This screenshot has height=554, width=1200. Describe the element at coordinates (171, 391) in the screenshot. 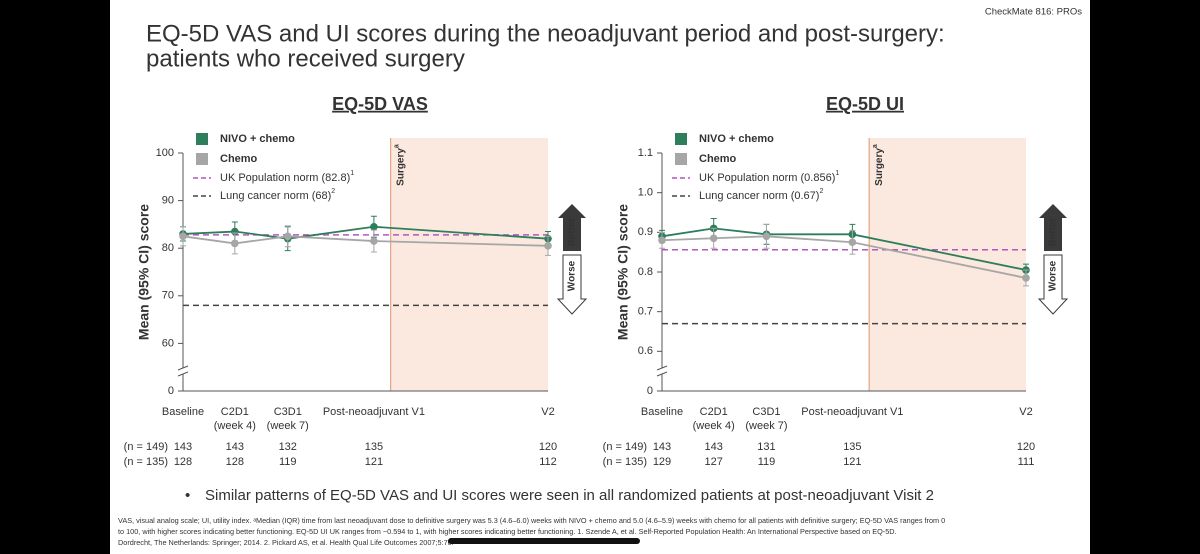

I see `y-tick-label: 0` at that location.